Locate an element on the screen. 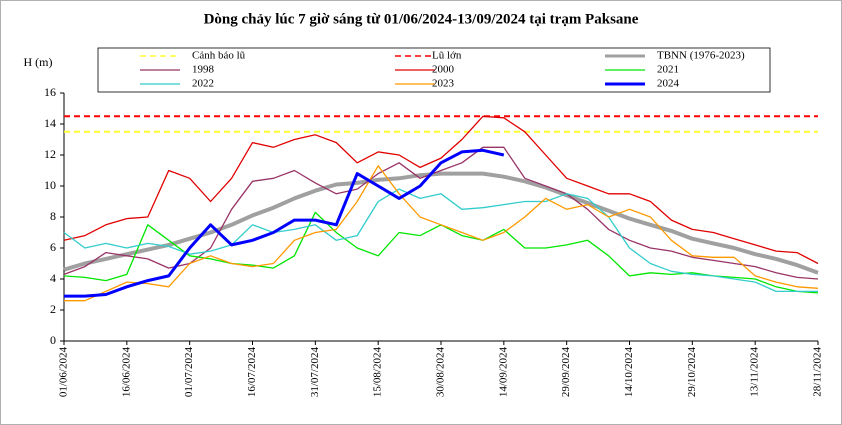 This screenshot has height=425, width=842. legend-label: 1998 is located at coordinates (203, 70).